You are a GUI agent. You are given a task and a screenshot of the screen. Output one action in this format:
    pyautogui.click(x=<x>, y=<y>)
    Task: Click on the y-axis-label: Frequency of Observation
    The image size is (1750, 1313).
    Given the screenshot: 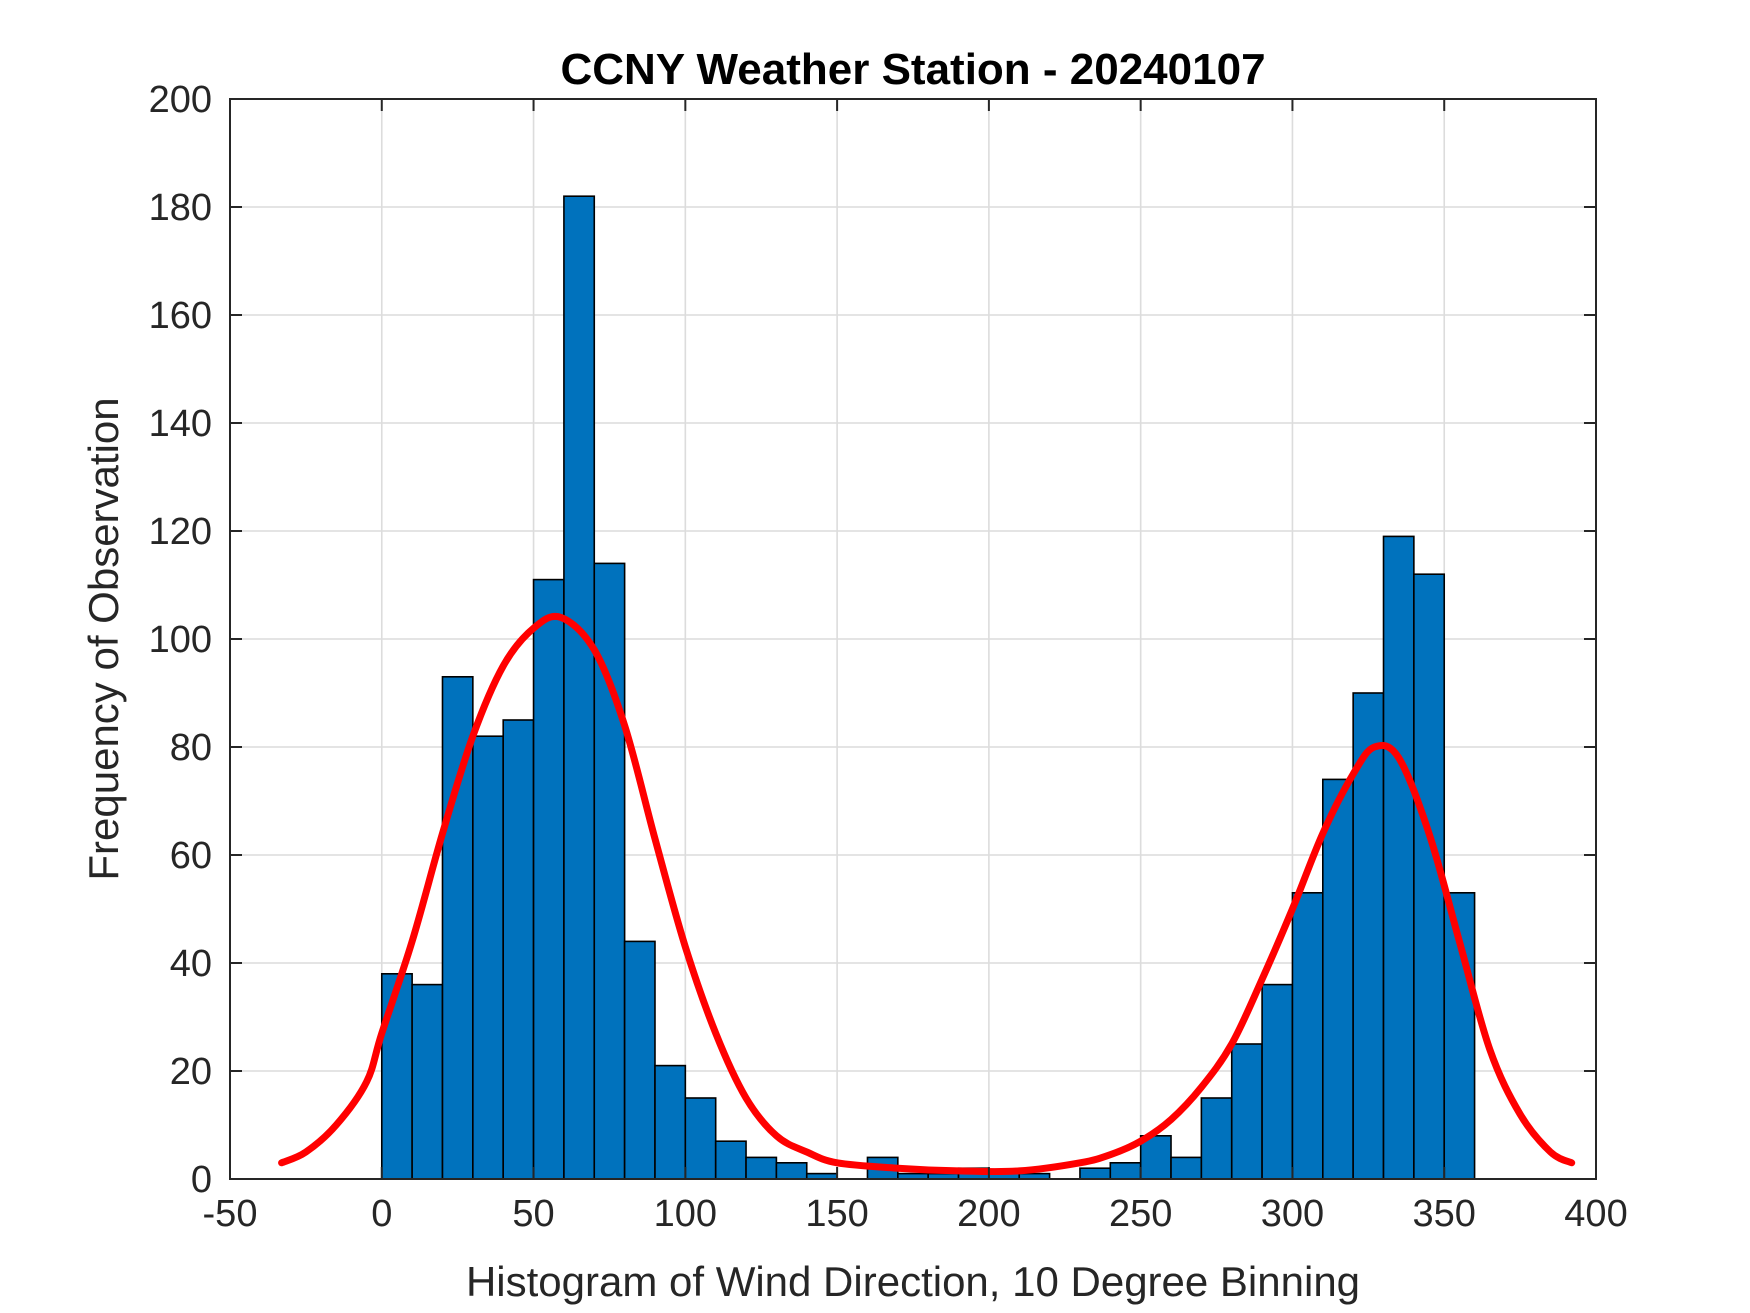 What is the action you would take?
    pyautogui.click(x=103, y=638)
    